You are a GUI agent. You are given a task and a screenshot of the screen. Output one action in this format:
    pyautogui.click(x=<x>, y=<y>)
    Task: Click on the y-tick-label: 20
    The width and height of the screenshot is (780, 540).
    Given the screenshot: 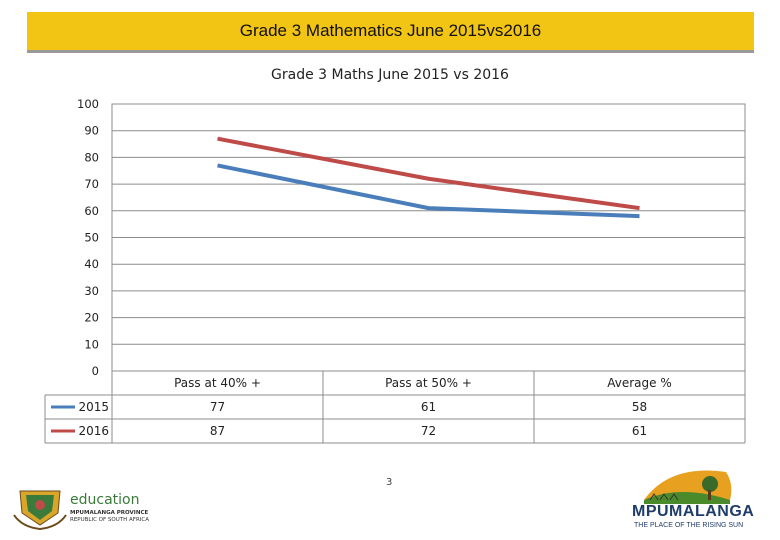 What is the action you would take?
    pyautogui.click(x=91, y=318)
    